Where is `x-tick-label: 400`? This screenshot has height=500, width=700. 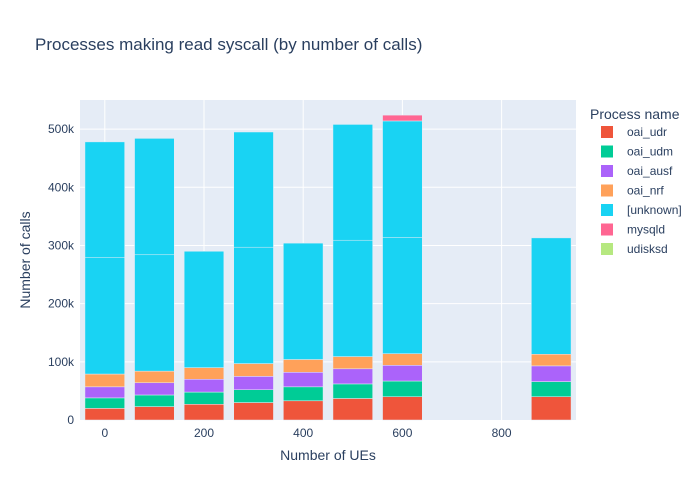 x-tick-label: 400 is located at coordinates (303, 433).